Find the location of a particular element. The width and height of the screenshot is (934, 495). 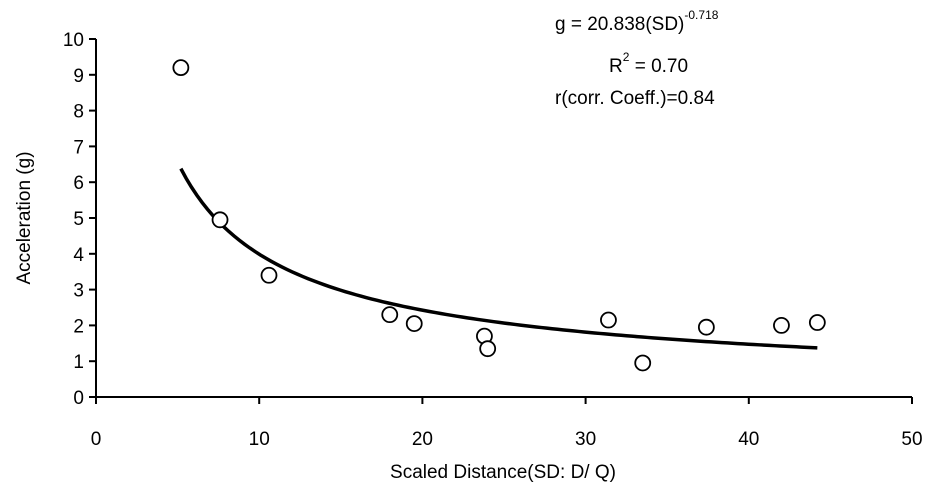

y-tick-label: 9 is located at coordinates (78, 76).